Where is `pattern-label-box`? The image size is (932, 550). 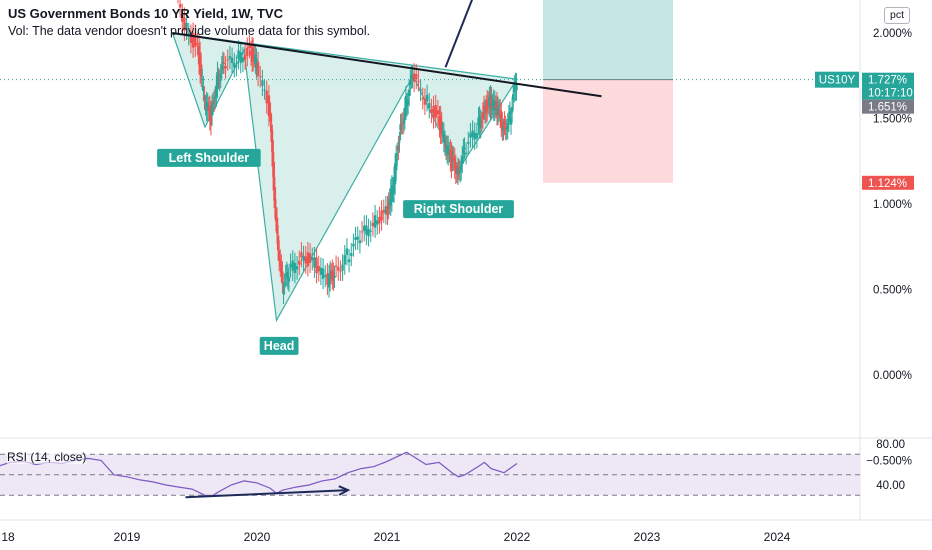 pattern-label-box is located at coordinates (209, 157).